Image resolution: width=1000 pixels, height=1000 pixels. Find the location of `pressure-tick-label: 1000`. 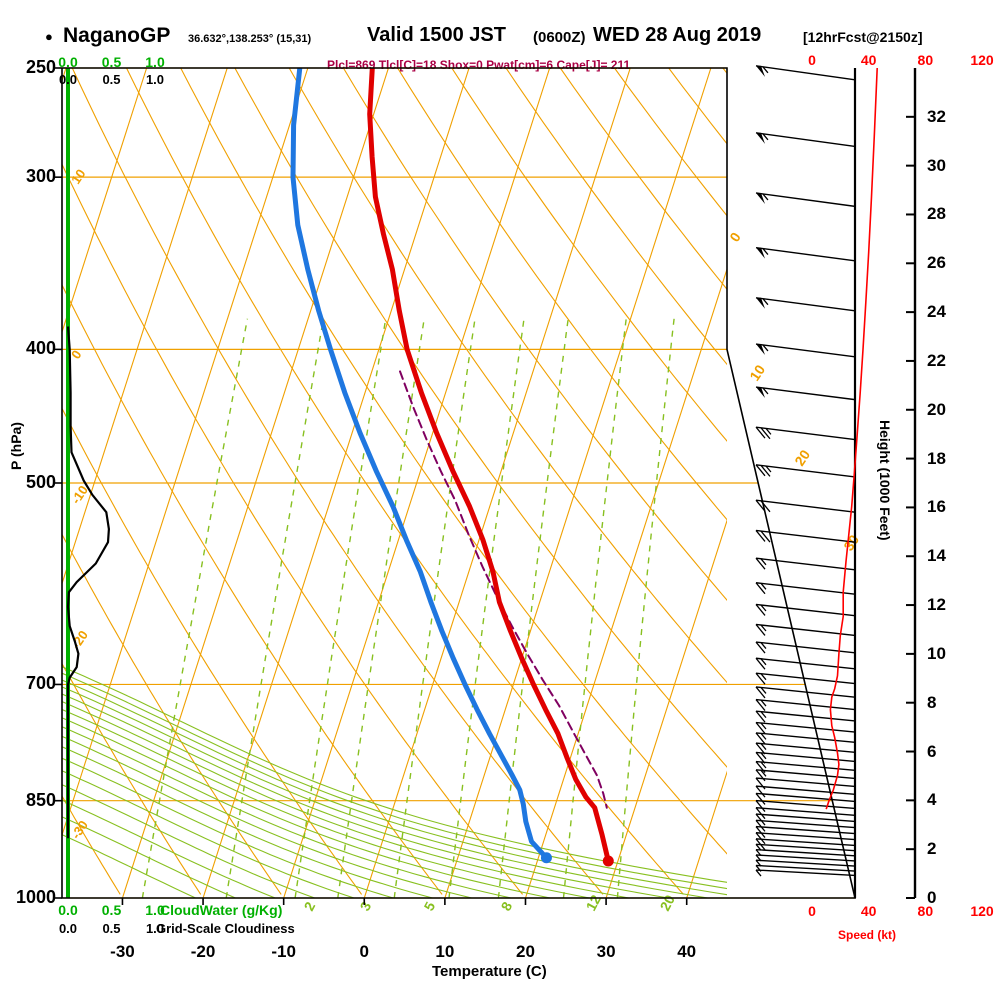

pressure-tick-label: 1000 is located at coordinates (35, 897).